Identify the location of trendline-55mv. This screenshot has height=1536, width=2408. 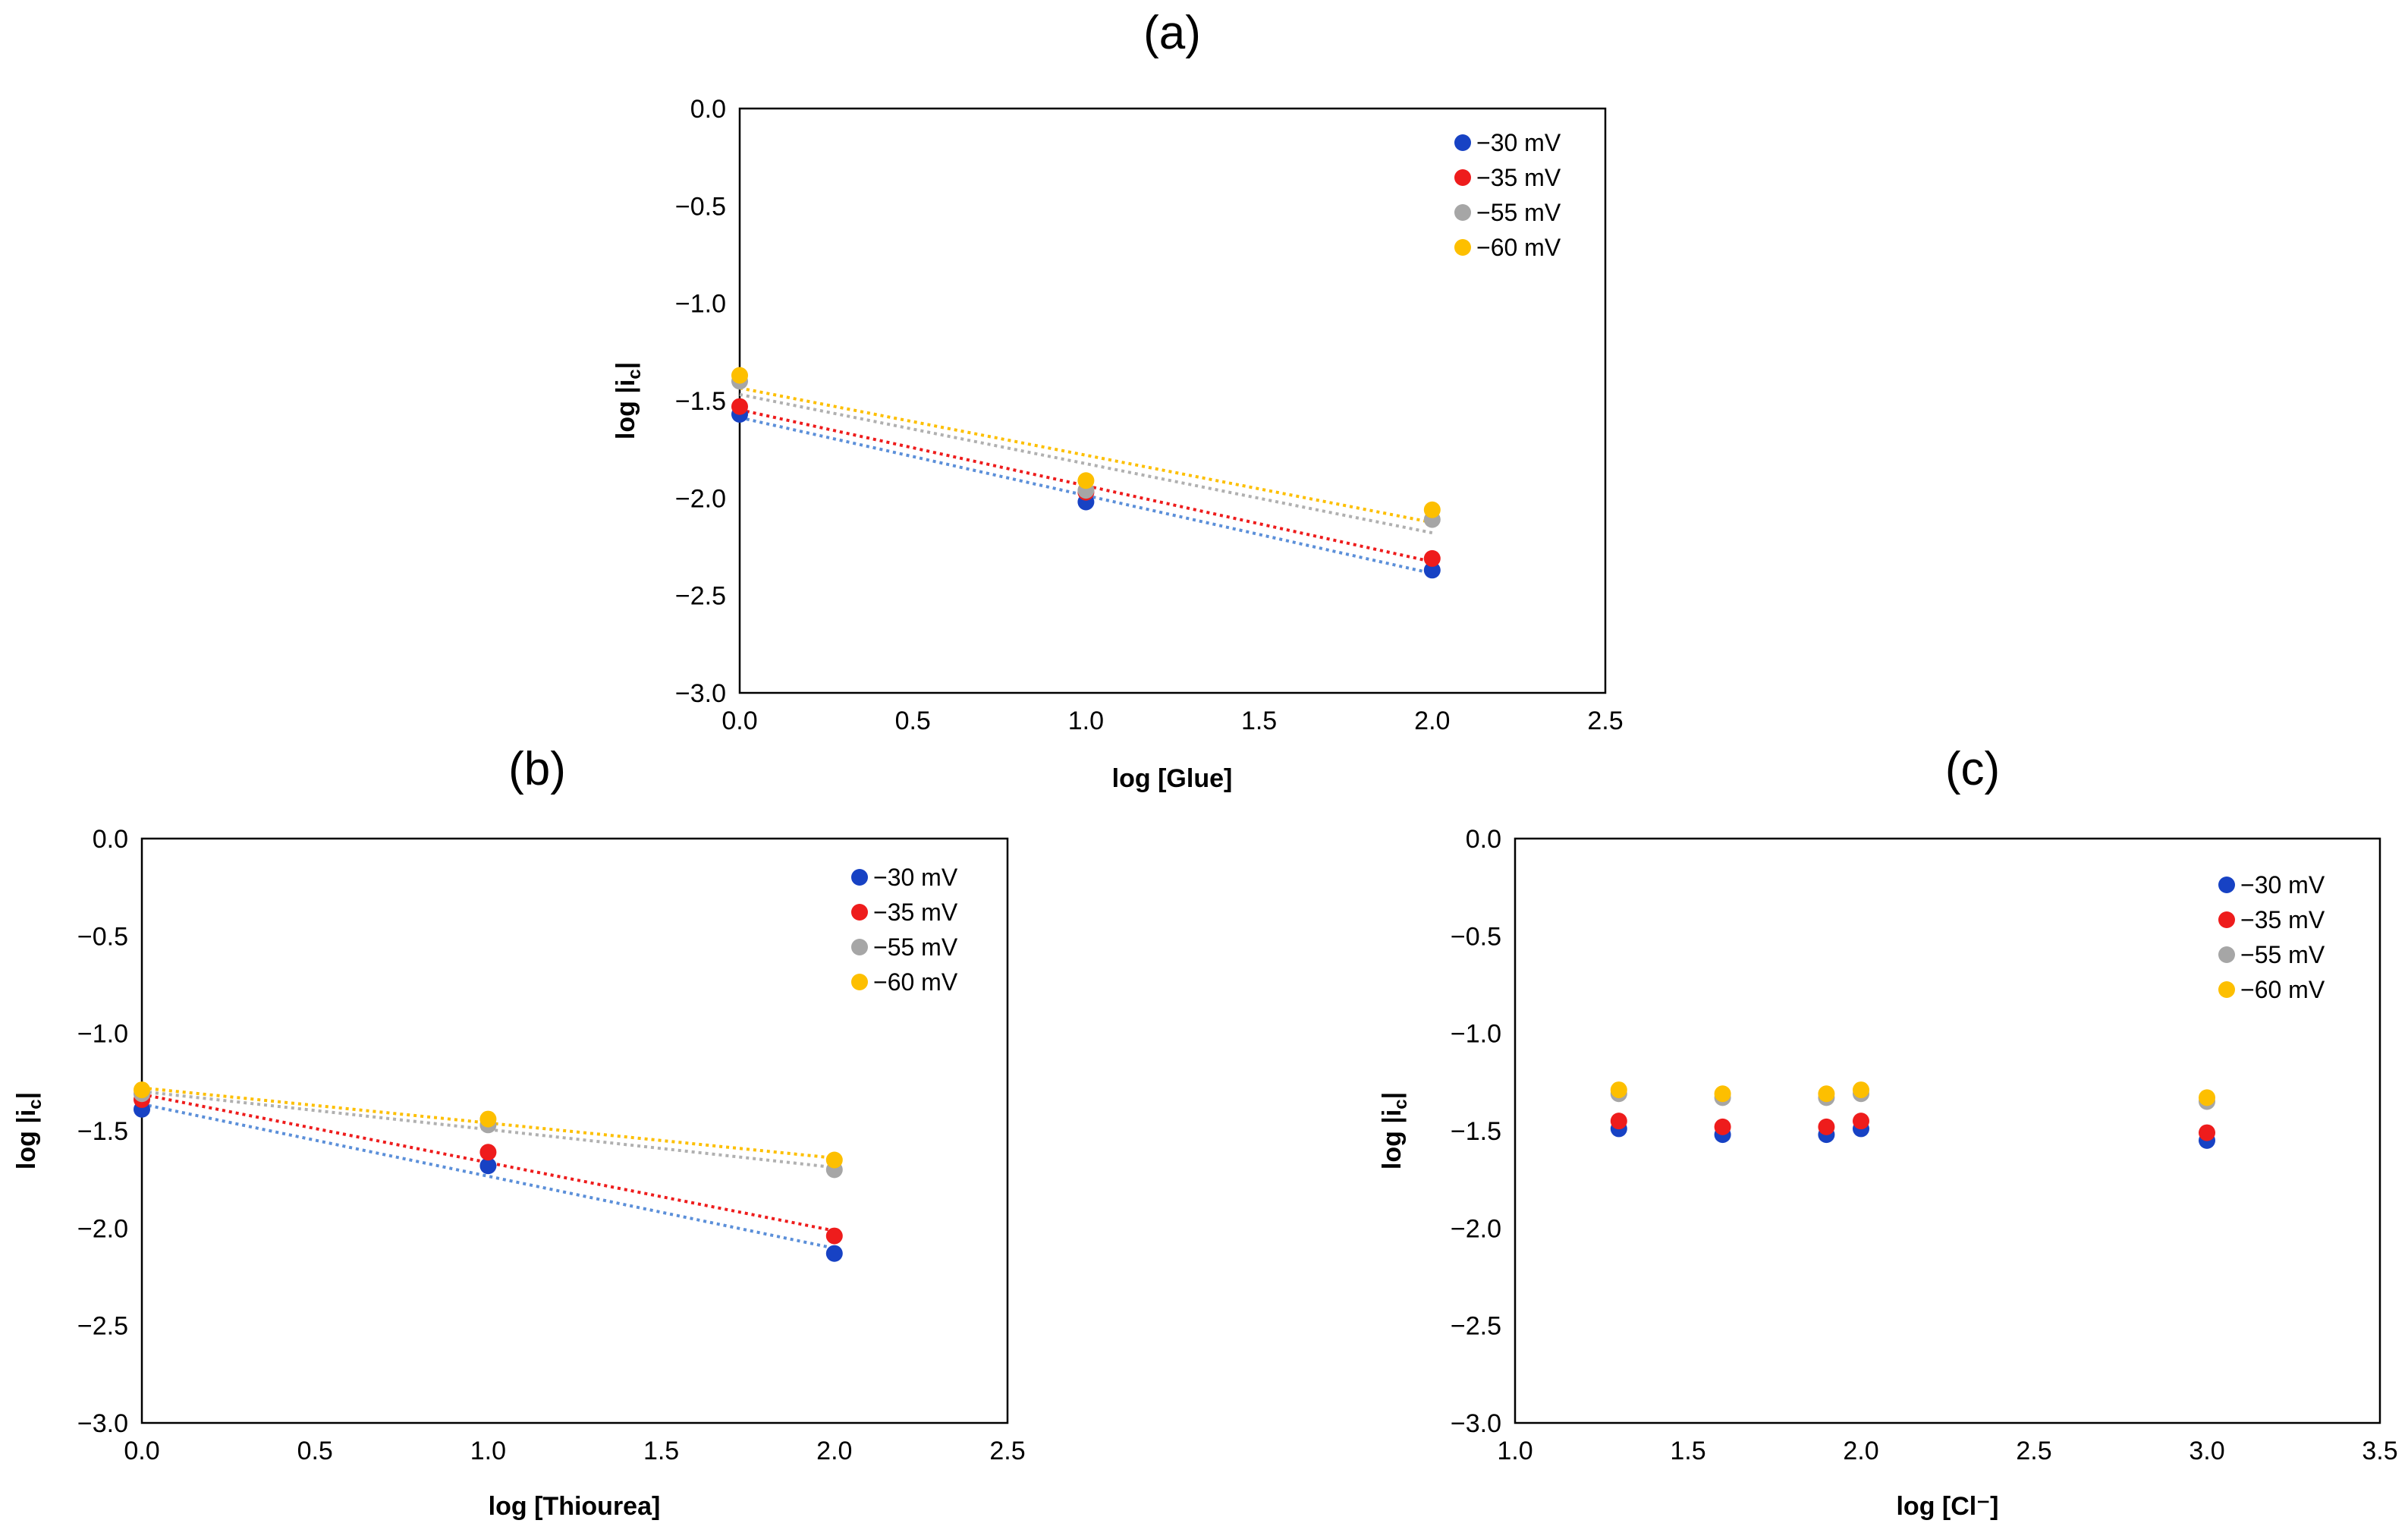
(1086, 463).